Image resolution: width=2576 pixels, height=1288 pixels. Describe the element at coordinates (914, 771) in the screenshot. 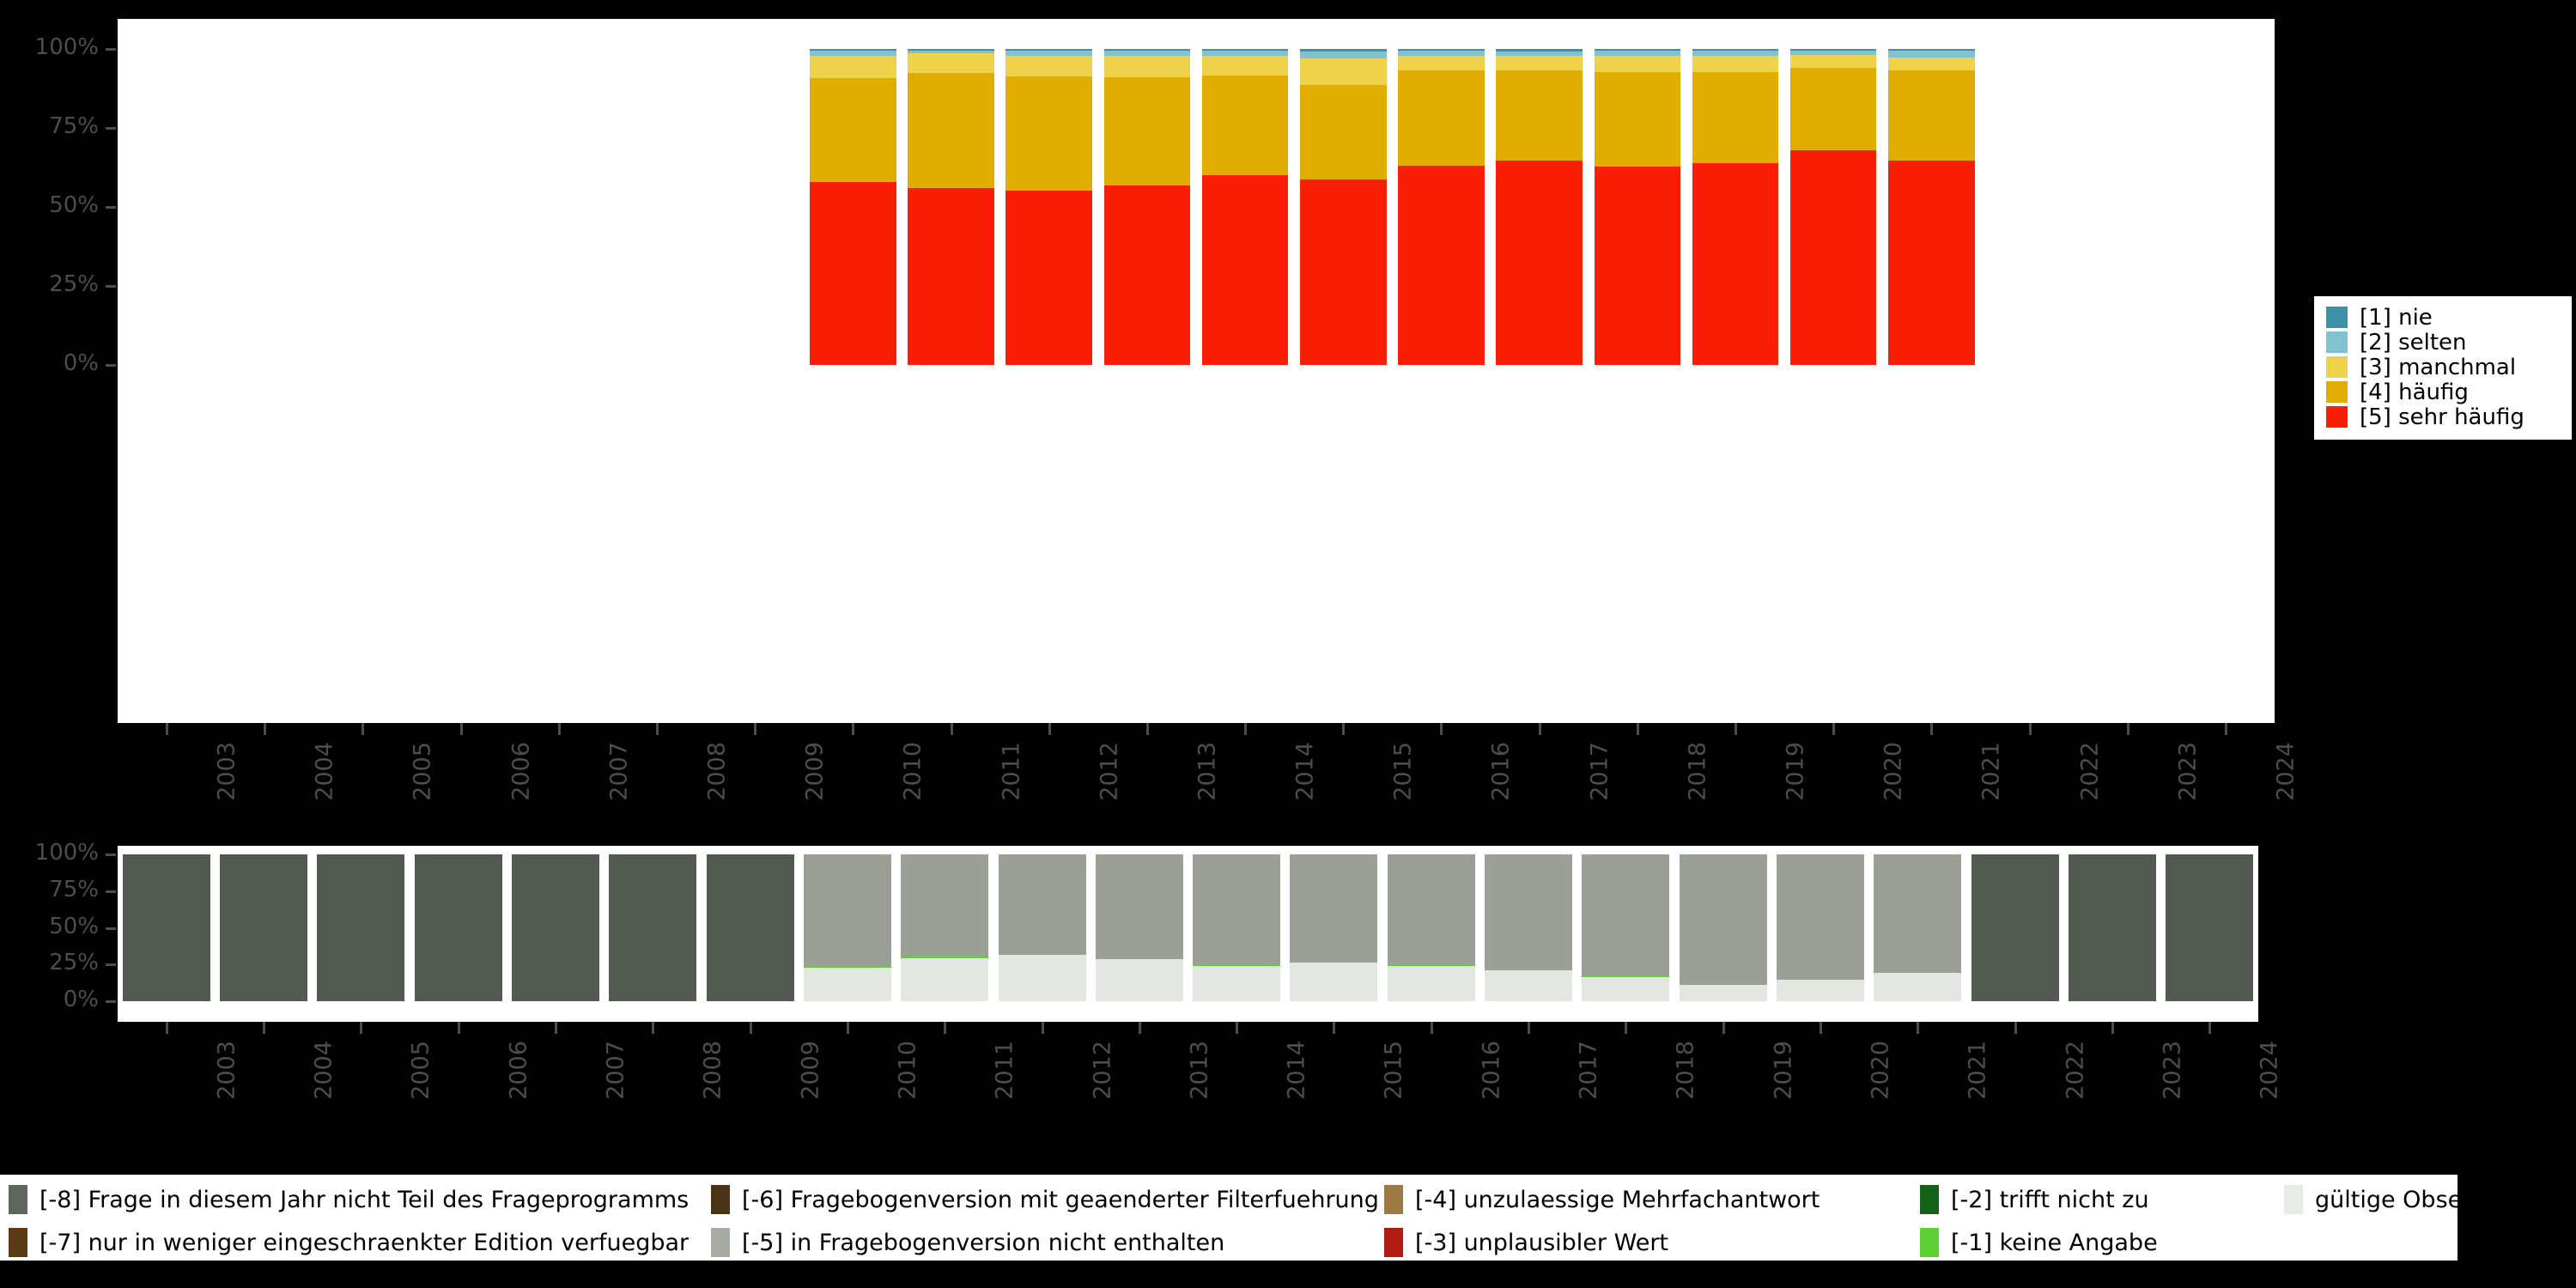

I see `x-axis-tick-label: 2010` at that location.